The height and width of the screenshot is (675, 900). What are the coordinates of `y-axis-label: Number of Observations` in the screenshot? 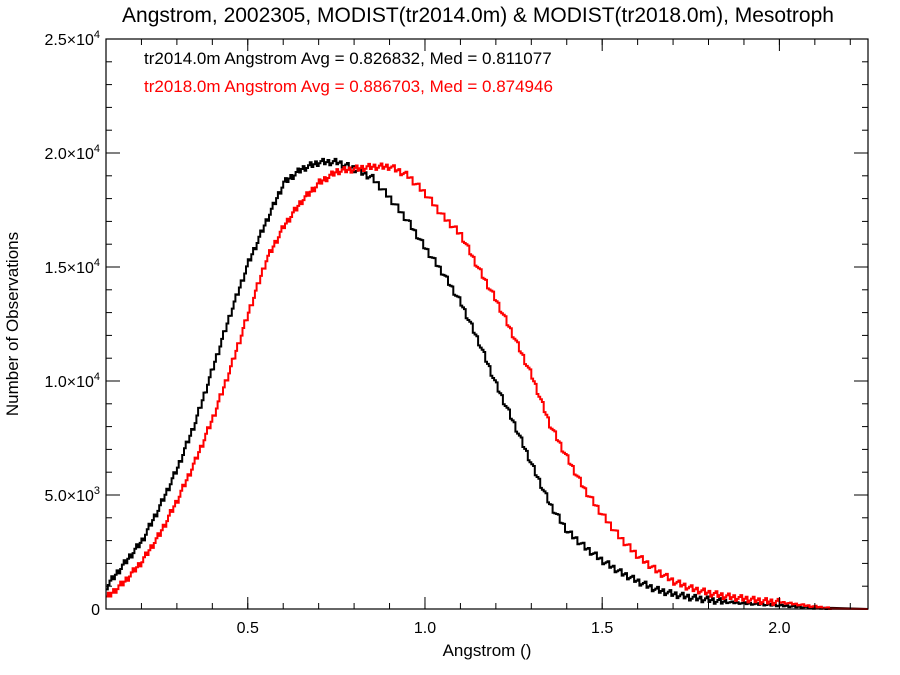 It's located at (12, 324).